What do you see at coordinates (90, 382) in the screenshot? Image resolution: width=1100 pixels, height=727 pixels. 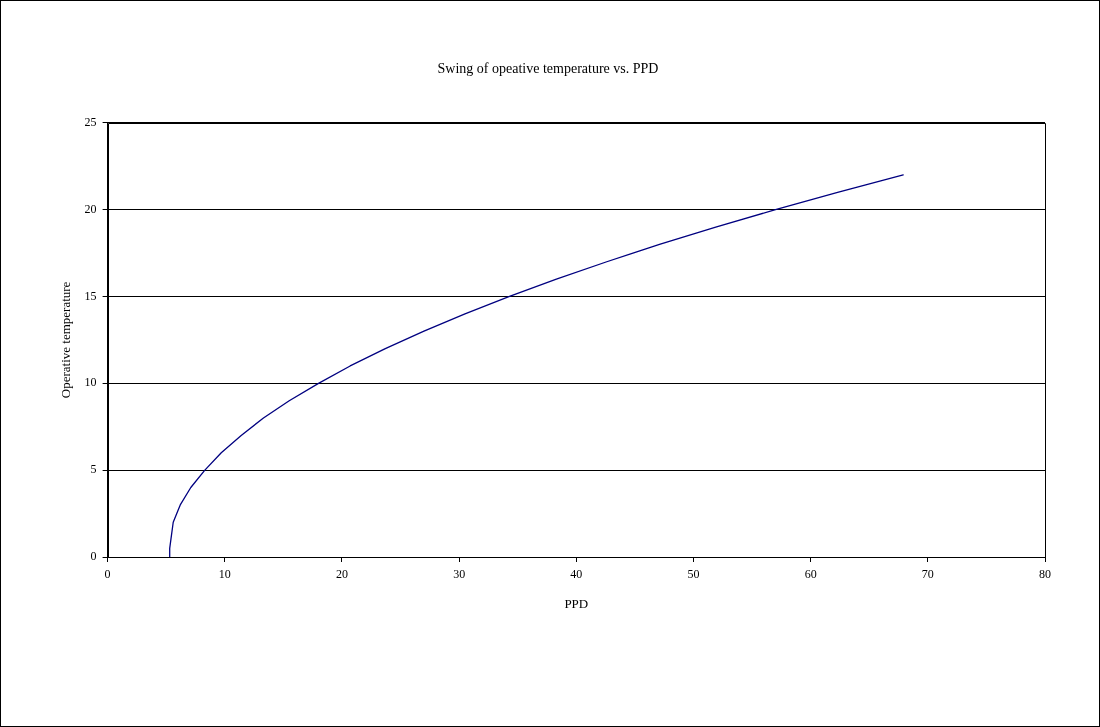 I see `y-tick-label: 10` at bounding box center [90, 382].